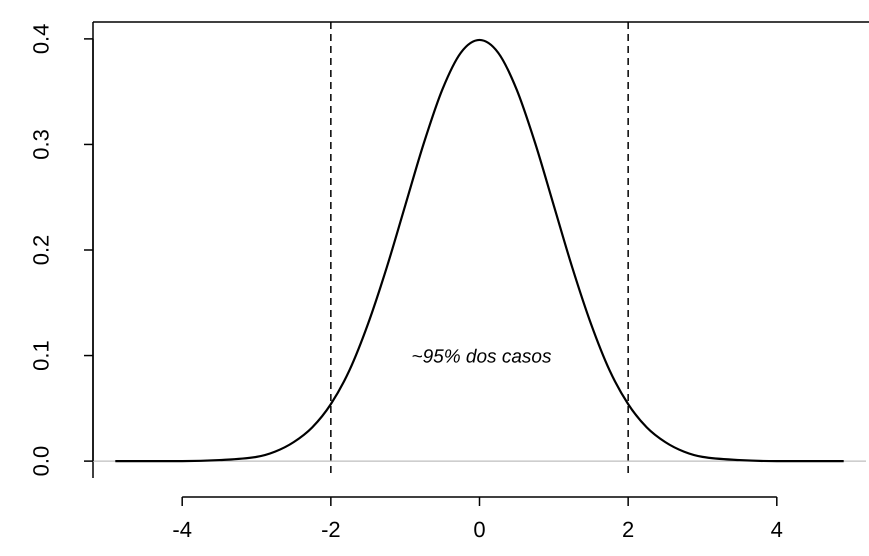 This screenshot has height=556, width=869. What do you see at coordinates (331, 529) in the screenshot?
I see `x-tick-label: -2` at bounding box center [331, 529].